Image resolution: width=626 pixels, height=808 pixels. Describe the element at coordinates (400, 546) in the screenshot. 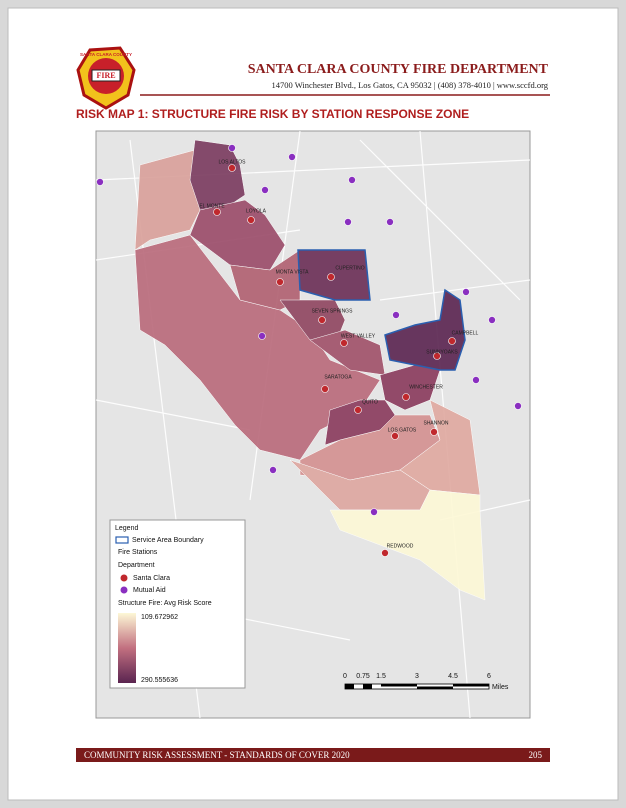

I see `station-label: REDWOOD` at that location.